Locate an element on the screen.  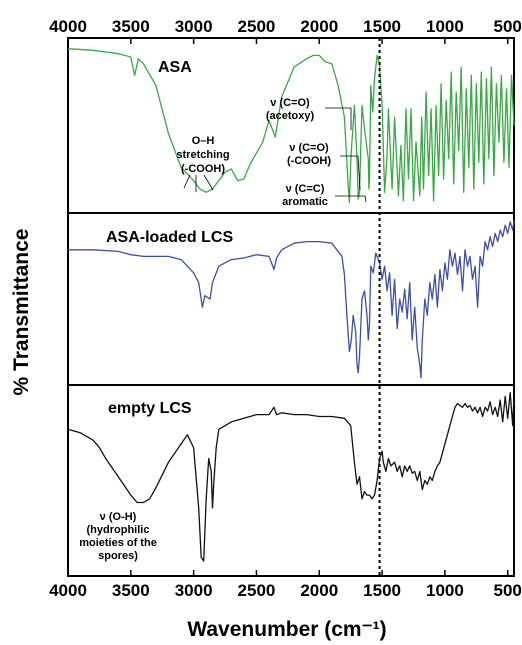
x-tick-label-top: 2000 is located at coordinates (319, 26).